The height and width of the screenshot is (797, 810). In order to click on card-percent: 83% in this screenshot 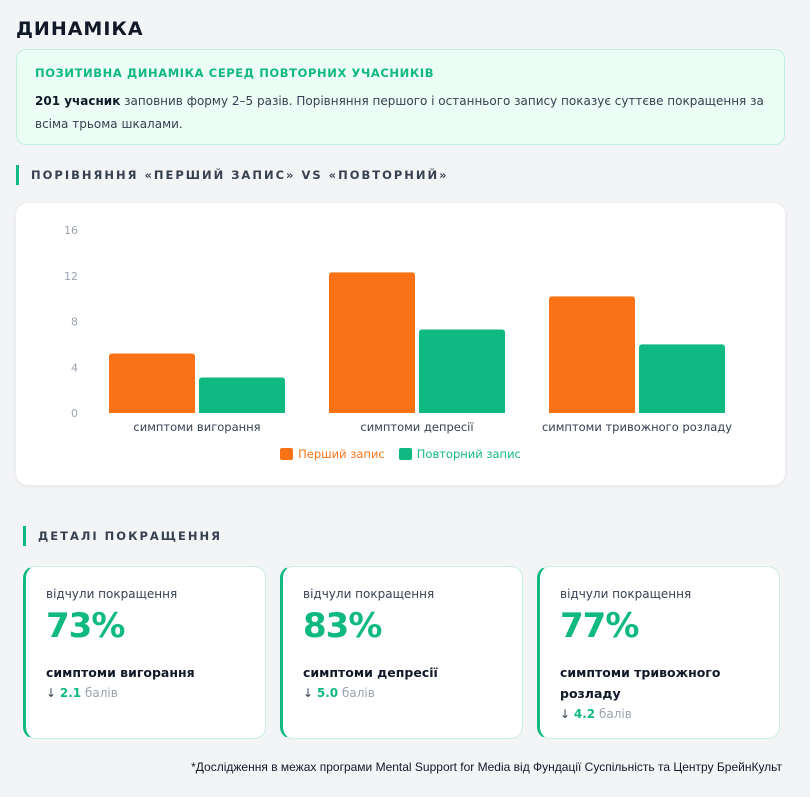, I will do `click(342, 626)`.